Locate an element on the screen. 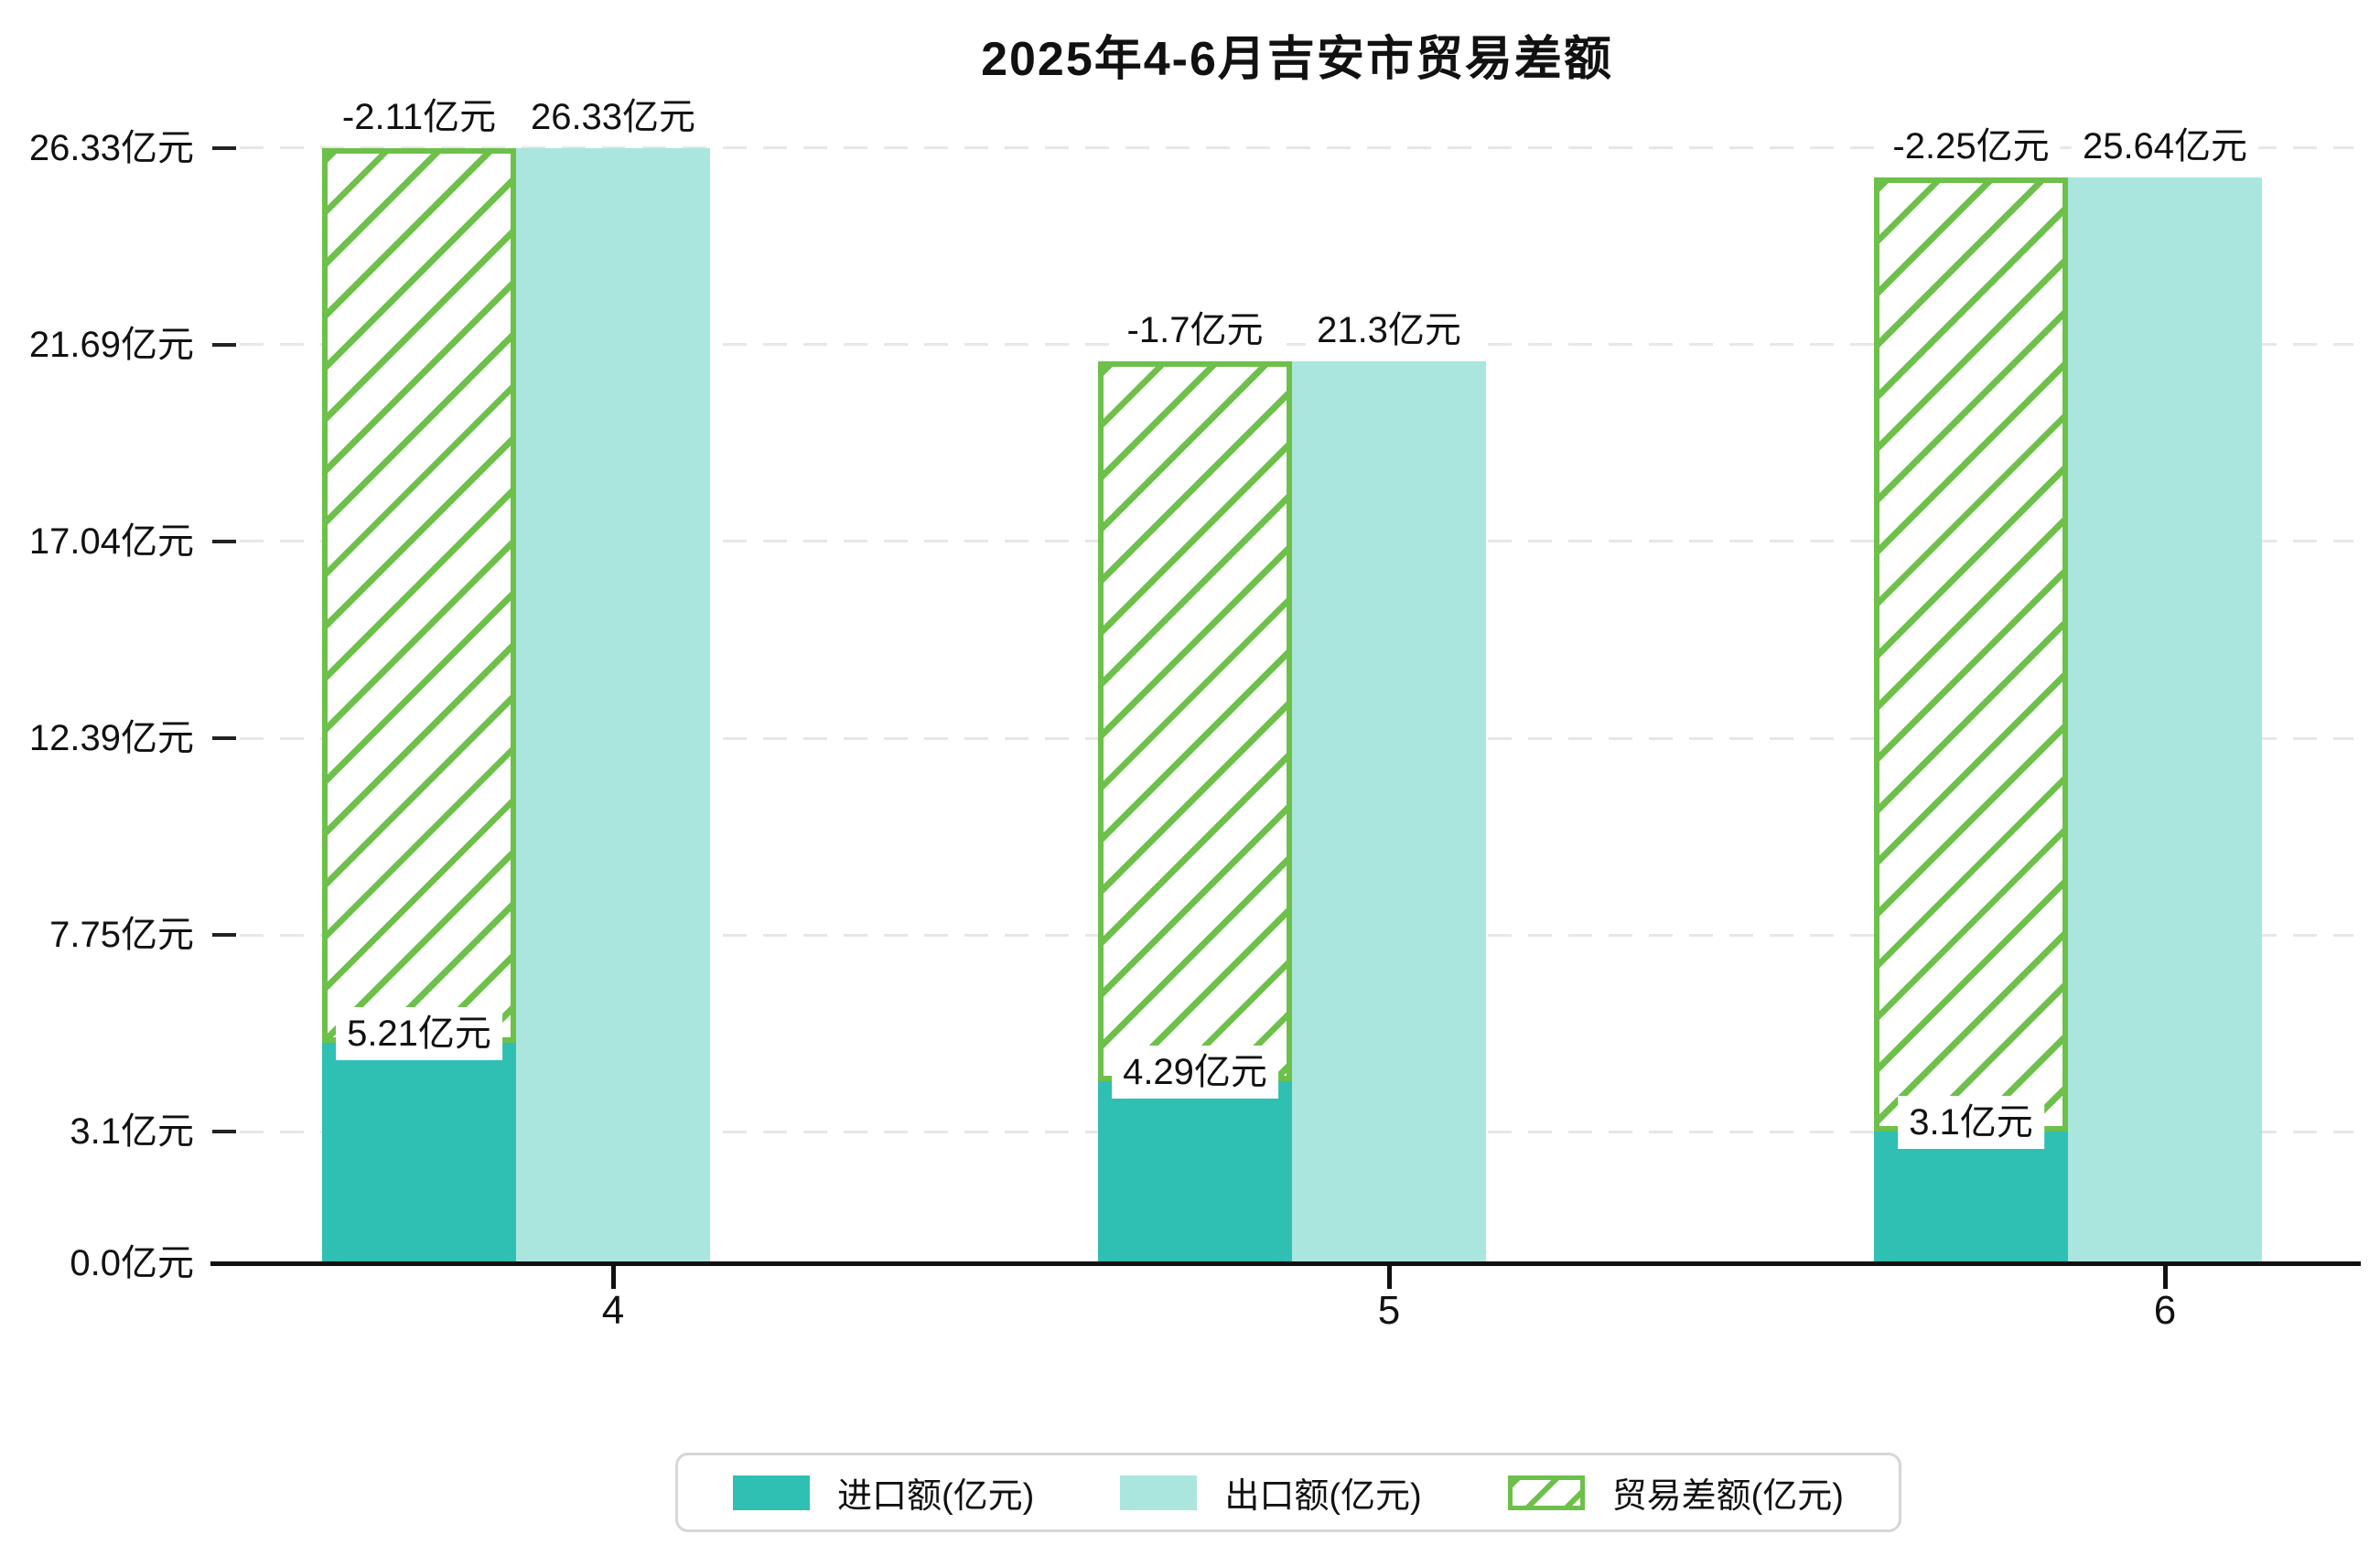  y-tick-label: 12.39亿元 is located at coordinates (111, 739).